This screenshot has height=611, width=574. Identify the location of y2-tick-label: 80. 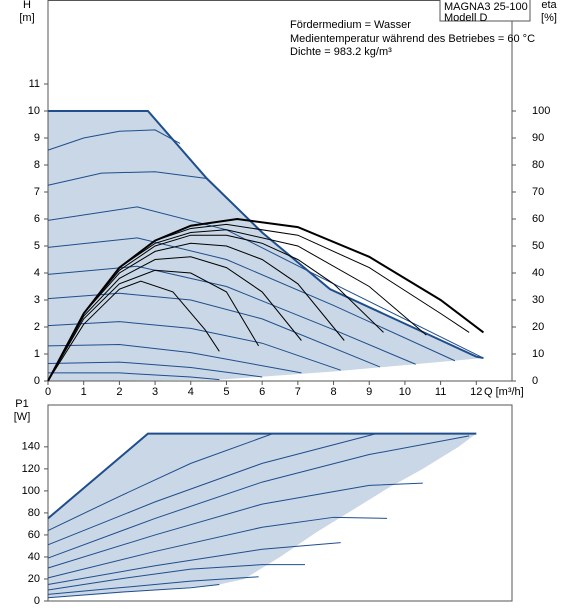
(538, 165).